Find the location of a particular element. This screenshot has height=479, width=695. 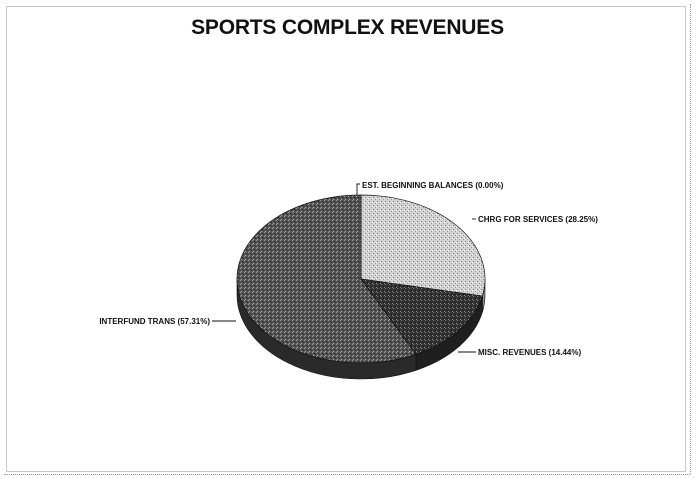

pie-slice-misc-revenues is located at coordinates (421, 316).